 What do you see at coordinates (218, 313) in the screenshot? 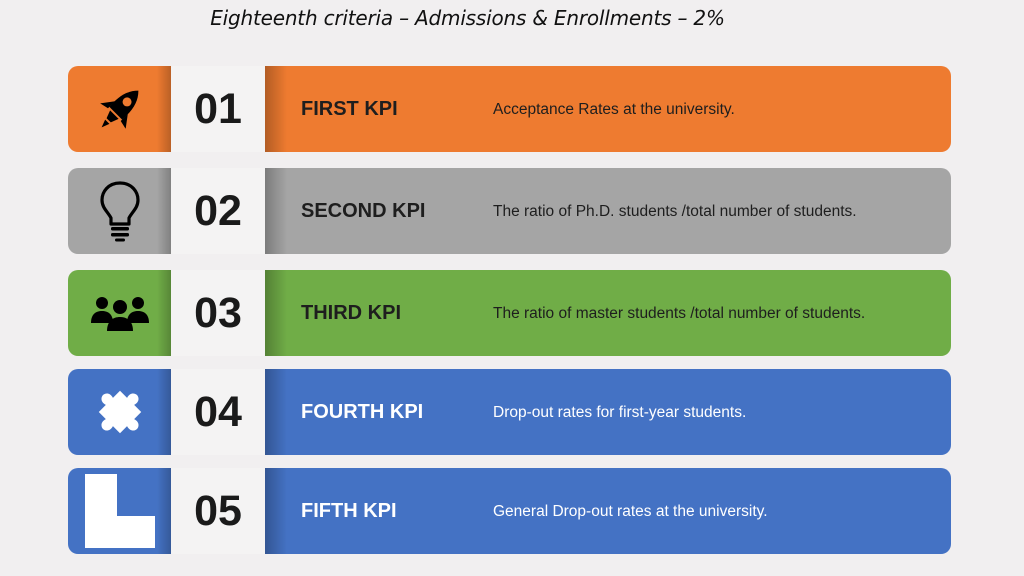
I see `kpi-number: 03` at bounding box center [218, 313].